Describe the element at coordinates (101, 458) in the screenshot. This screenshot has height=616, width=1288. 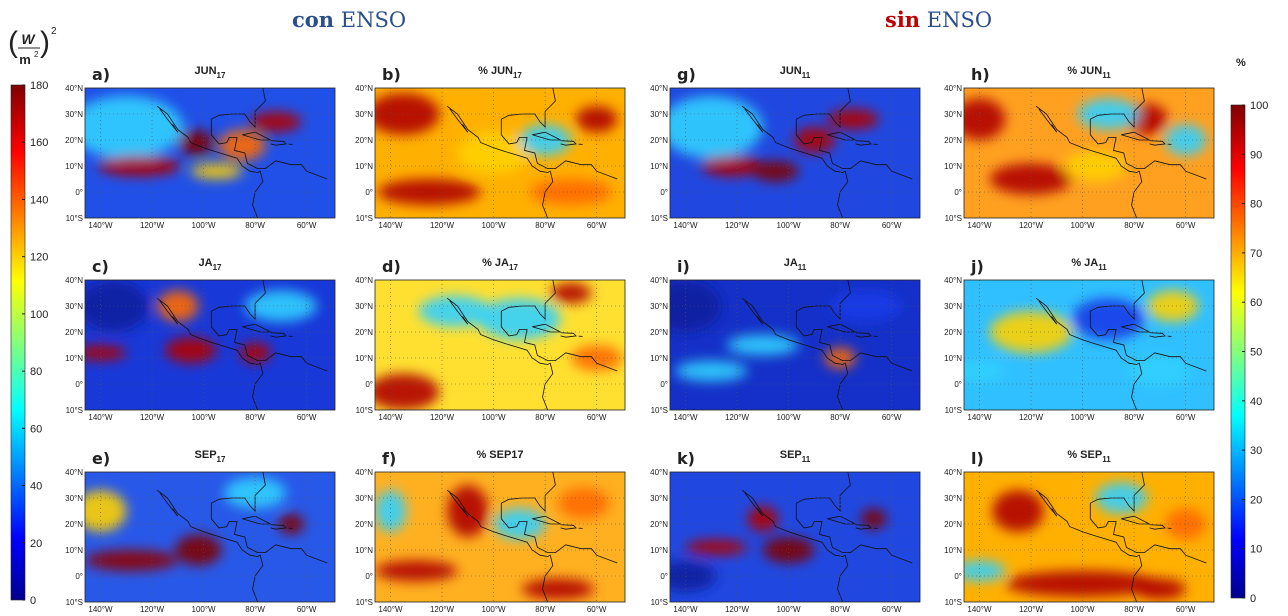
I see `panel-letter: e)` at that location.